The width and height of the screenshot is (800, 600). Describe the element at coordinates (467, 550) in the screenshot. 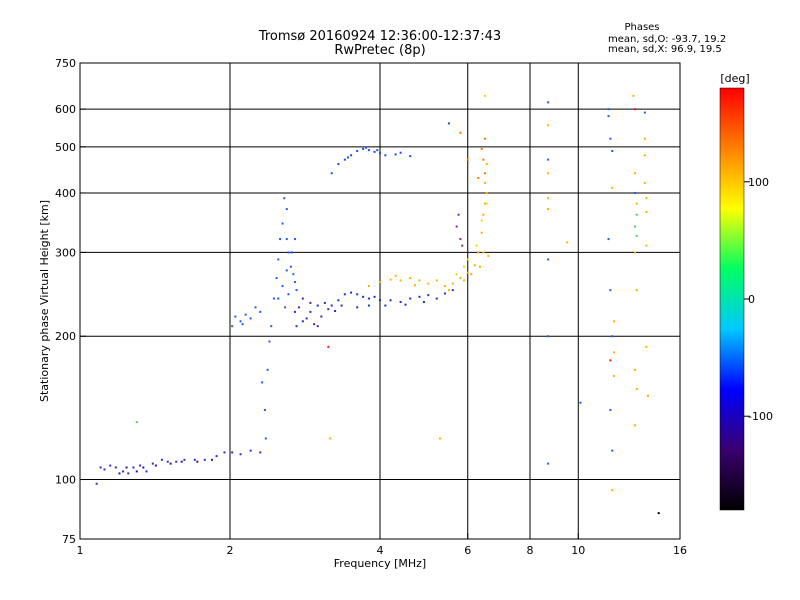

I see `x-tick-label: 6` at that location.